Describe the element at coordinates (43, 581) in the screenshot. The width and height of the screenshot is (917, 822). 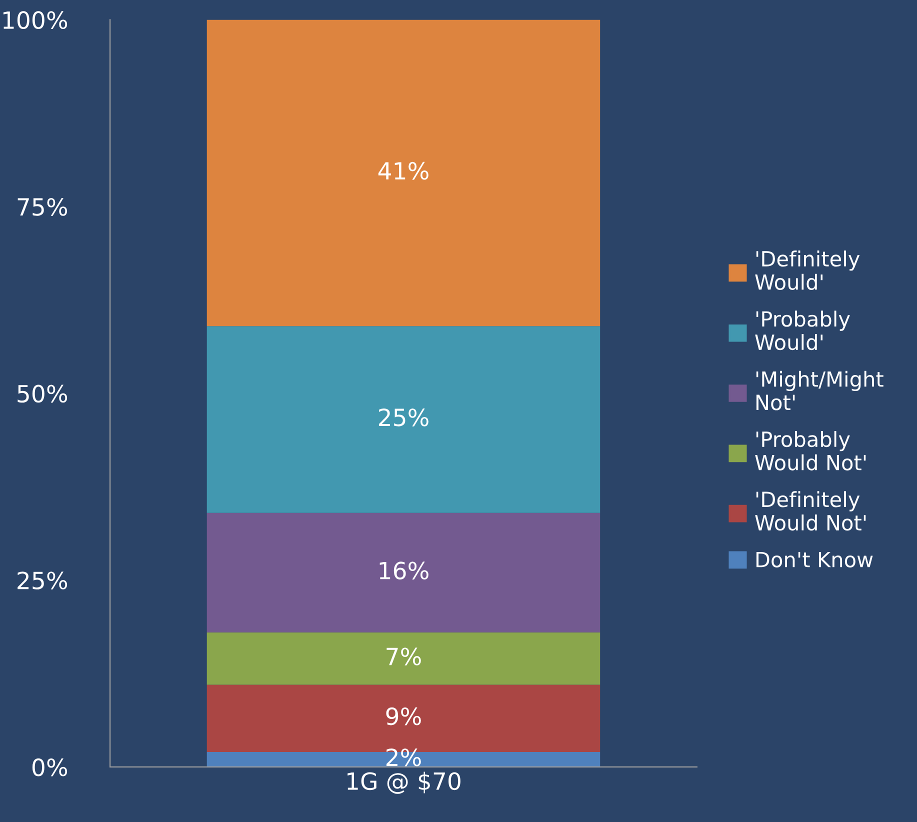
I see `y-tick-label: 25%` at that location.